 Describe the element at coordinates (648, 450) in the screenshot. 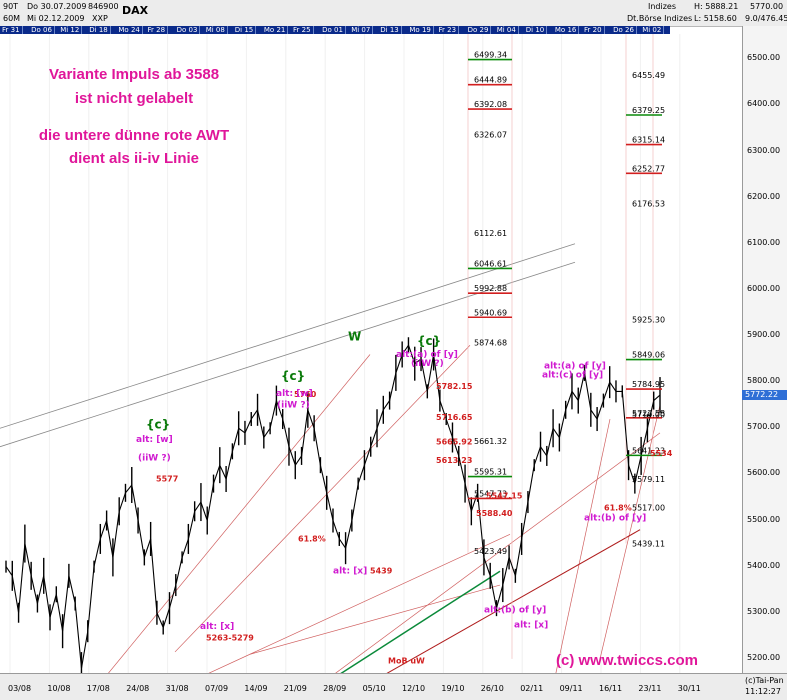

I see `fib-level-label: 5641.23` at that location.